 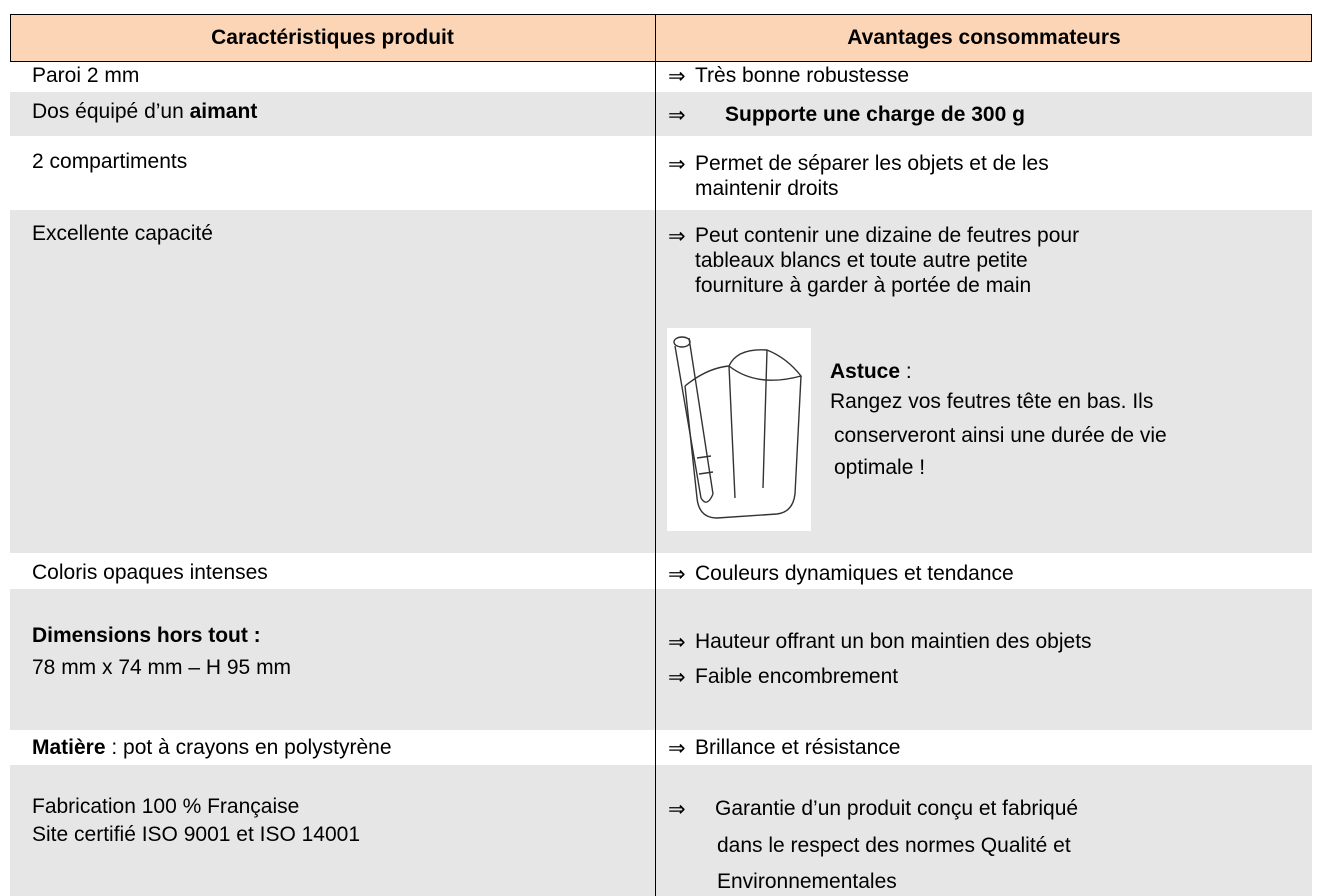 I want to click on text: : pot à crayons en polystyrène, so click(x=248, y=747).